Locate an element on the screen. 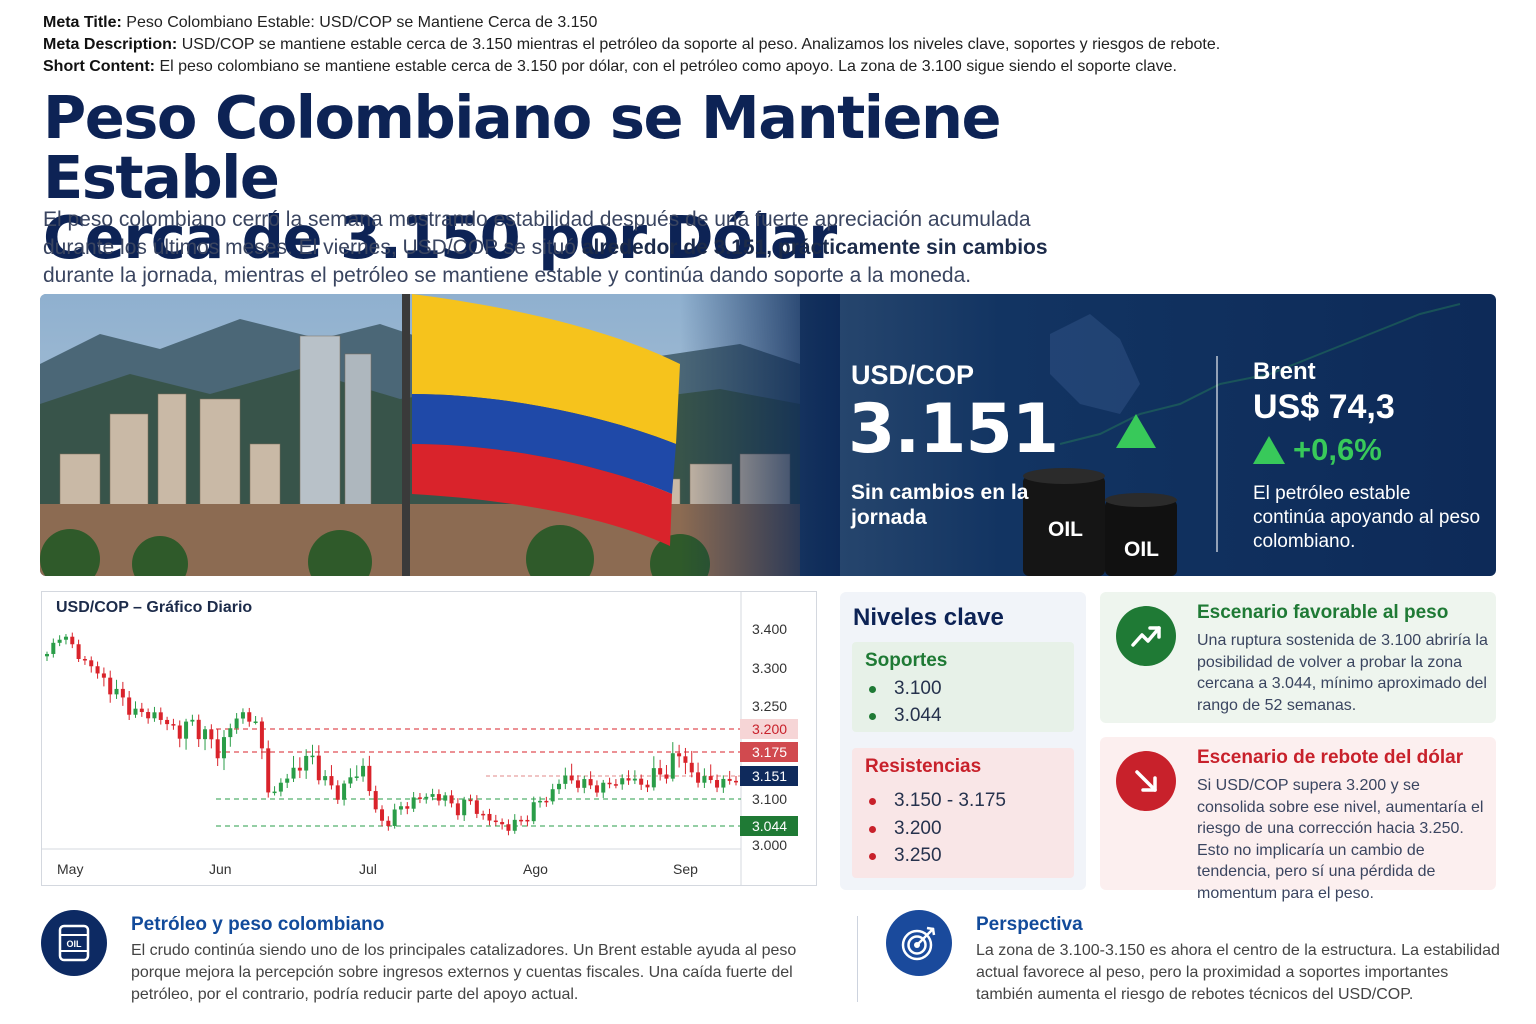  y-tick-label: 3.400 is located at coordinates (769, 629).